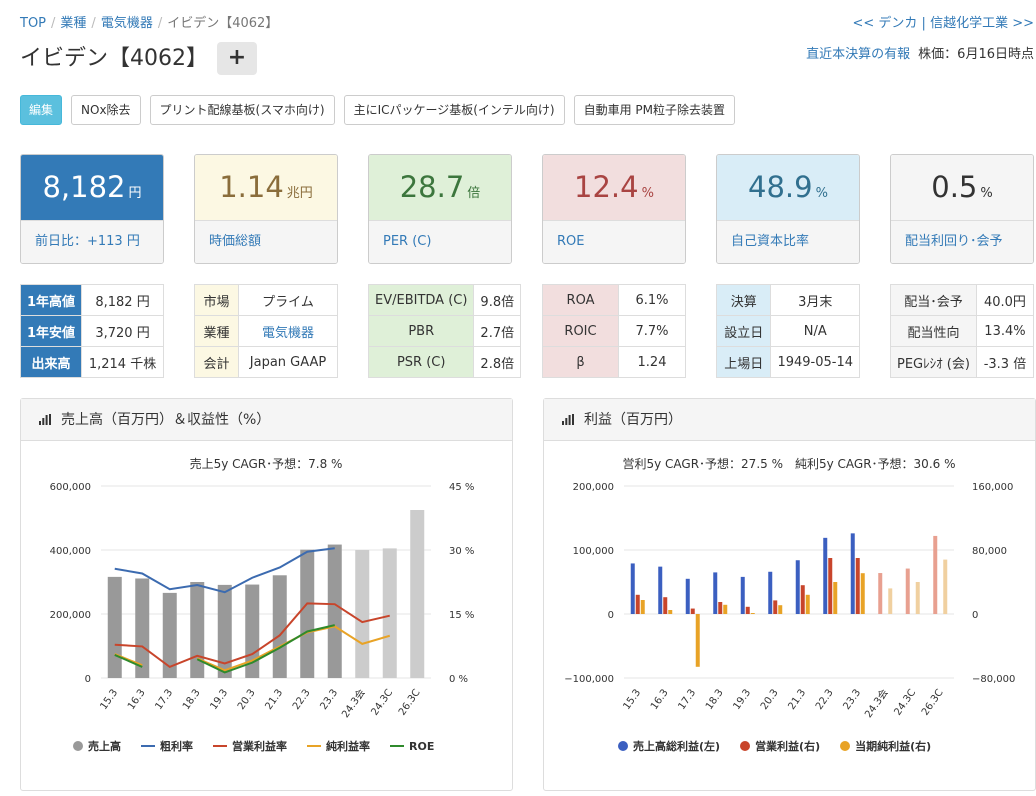 This screenshot has height=796, width=1036. What do you see at coordinates (216, 300) in the screenshot?
I see `table-key: 市場` at bounding box center [216, 300].